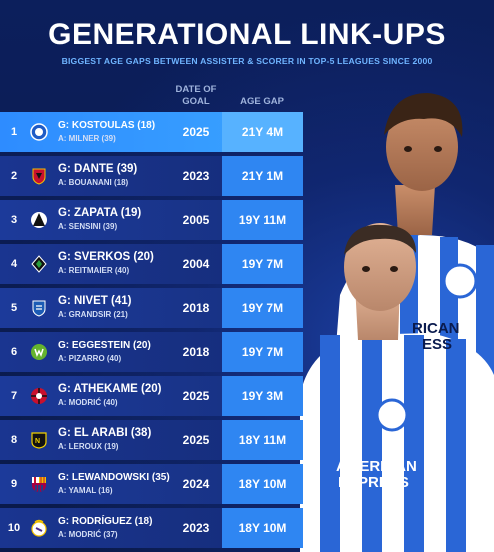 This screenshot has width=494, height=552. I want to click on page-title: GENERATIONAL LINK-UPS, so click(247, 34).